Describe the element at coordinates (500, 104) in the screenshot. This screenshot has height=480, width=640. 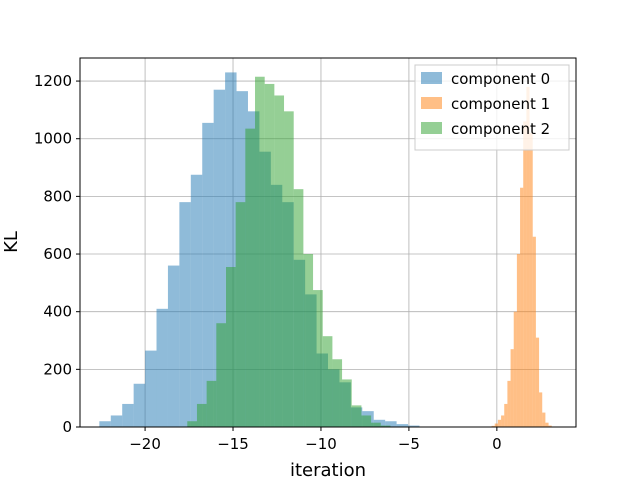
I see `legend-entry: component 1` at that location.